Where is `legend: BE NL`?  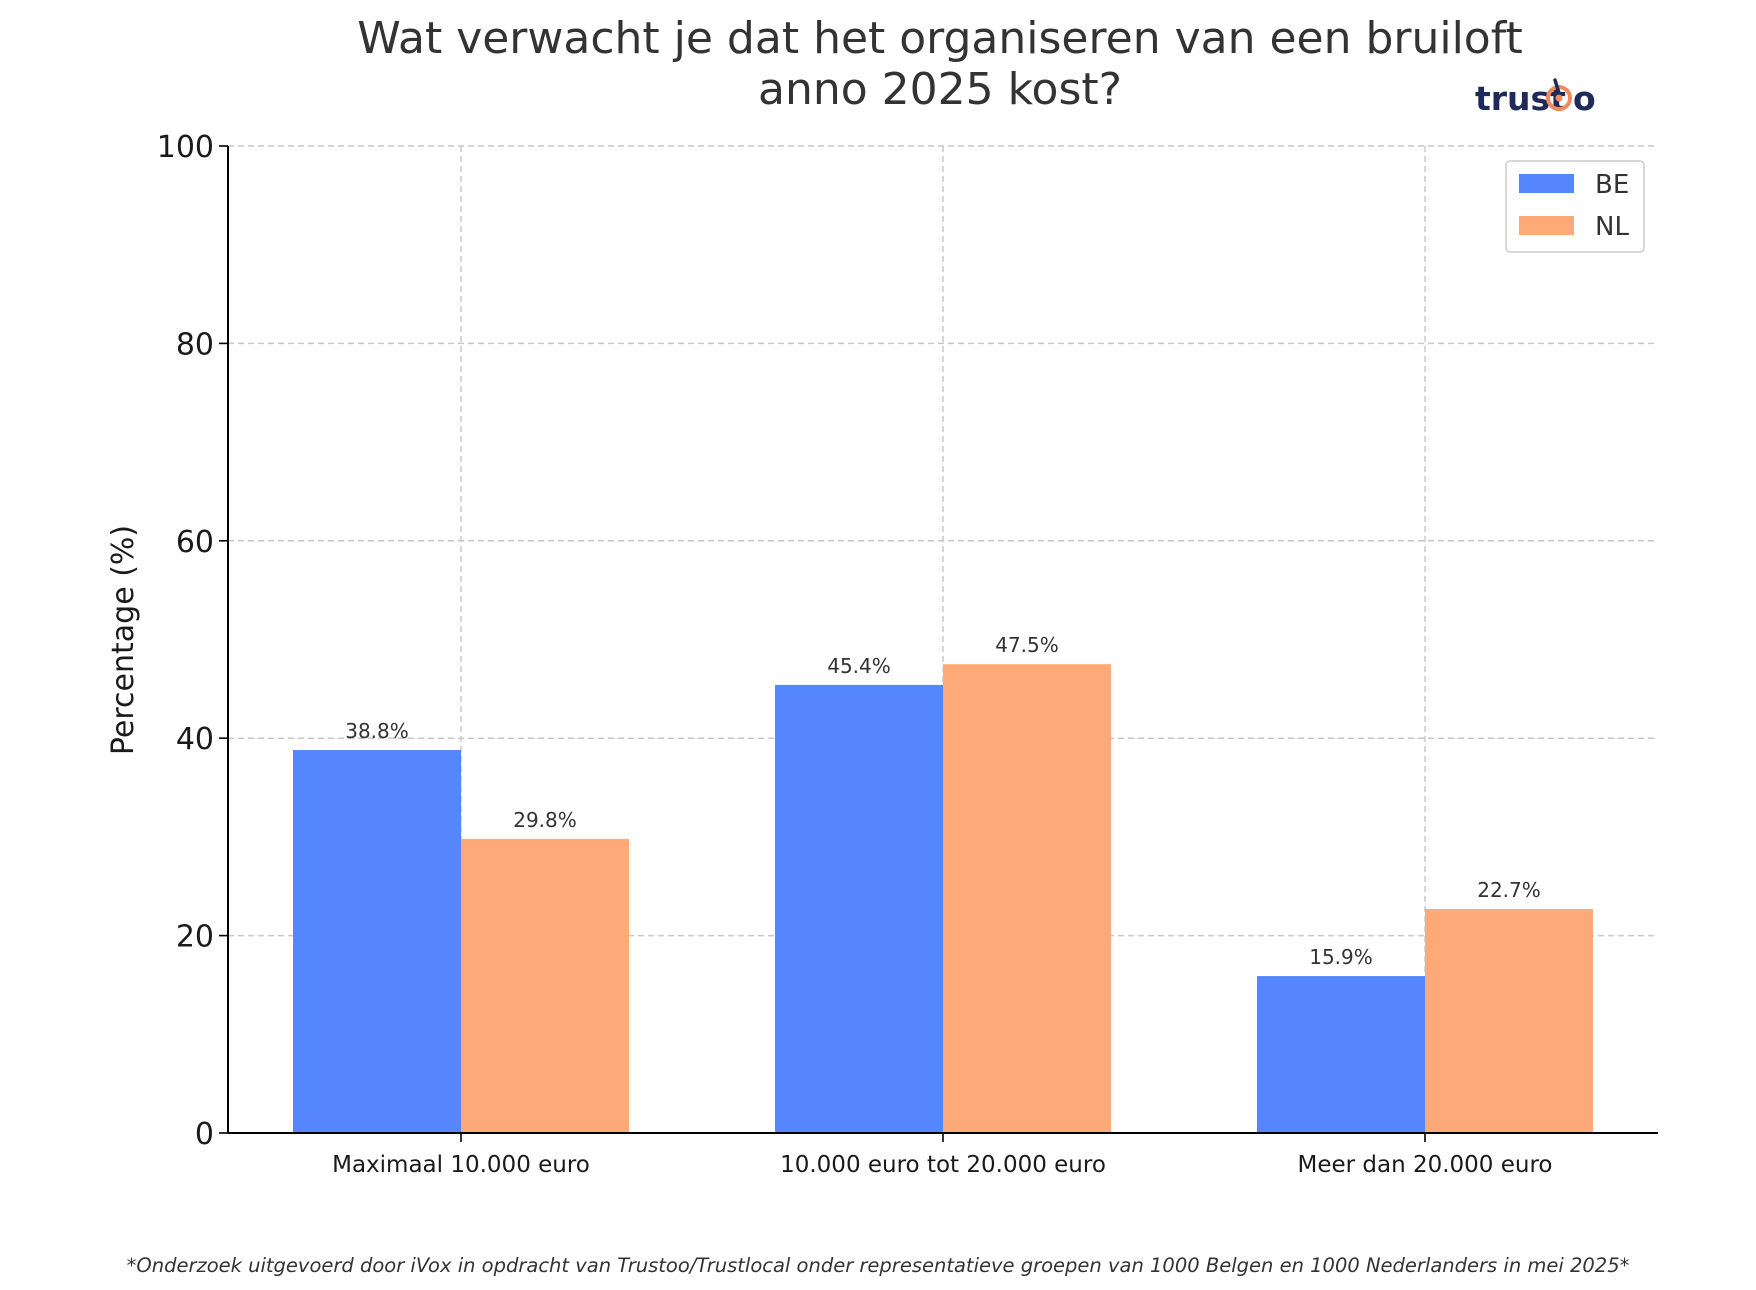 legend: BE NL is located at coordinates (1575, 206).